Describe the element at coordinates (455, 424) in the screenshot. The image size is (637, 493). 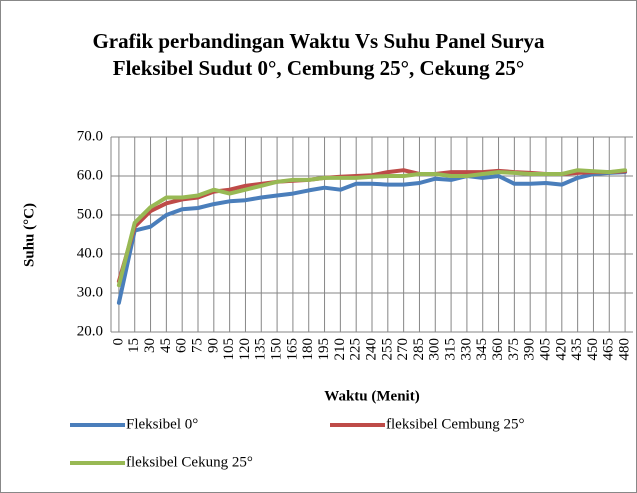
I see `legend-label: fleksibel Cembung 25°` at that location.